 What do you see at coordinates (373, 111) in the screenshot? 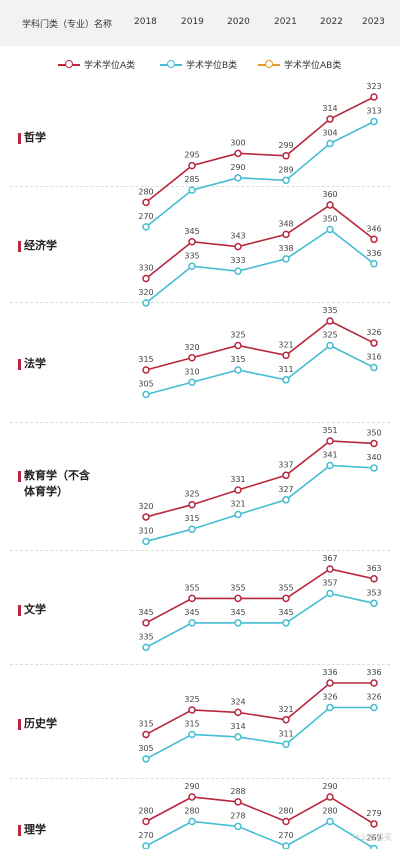
I see `data-label: 313` at bounding box center [373, 111].